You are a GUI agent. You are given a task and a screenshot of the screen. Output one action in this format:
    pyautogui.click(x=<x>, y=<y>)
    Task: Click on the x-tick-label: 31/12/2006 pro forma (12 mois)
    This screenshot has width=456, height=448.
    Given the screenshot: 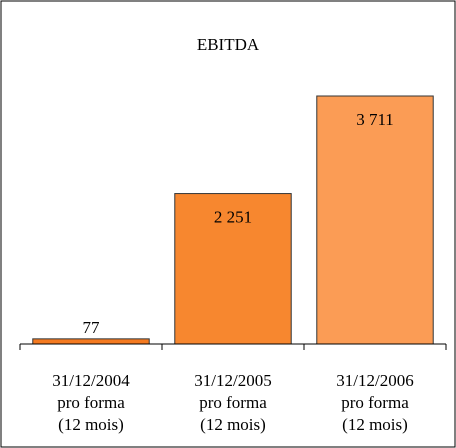 What is the action you would take?
    pyautogui.click(x=374, y=402)
    